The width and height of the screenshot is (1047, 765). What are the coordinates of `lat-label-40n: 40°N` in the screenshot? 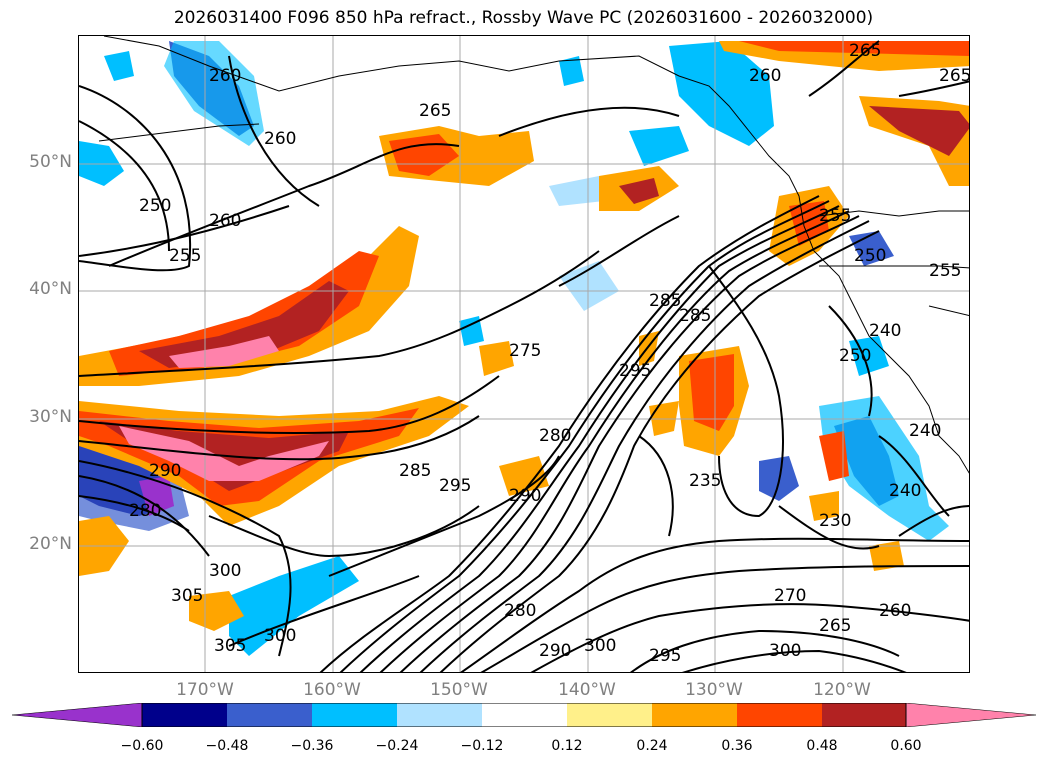 It's located at (50, 289).